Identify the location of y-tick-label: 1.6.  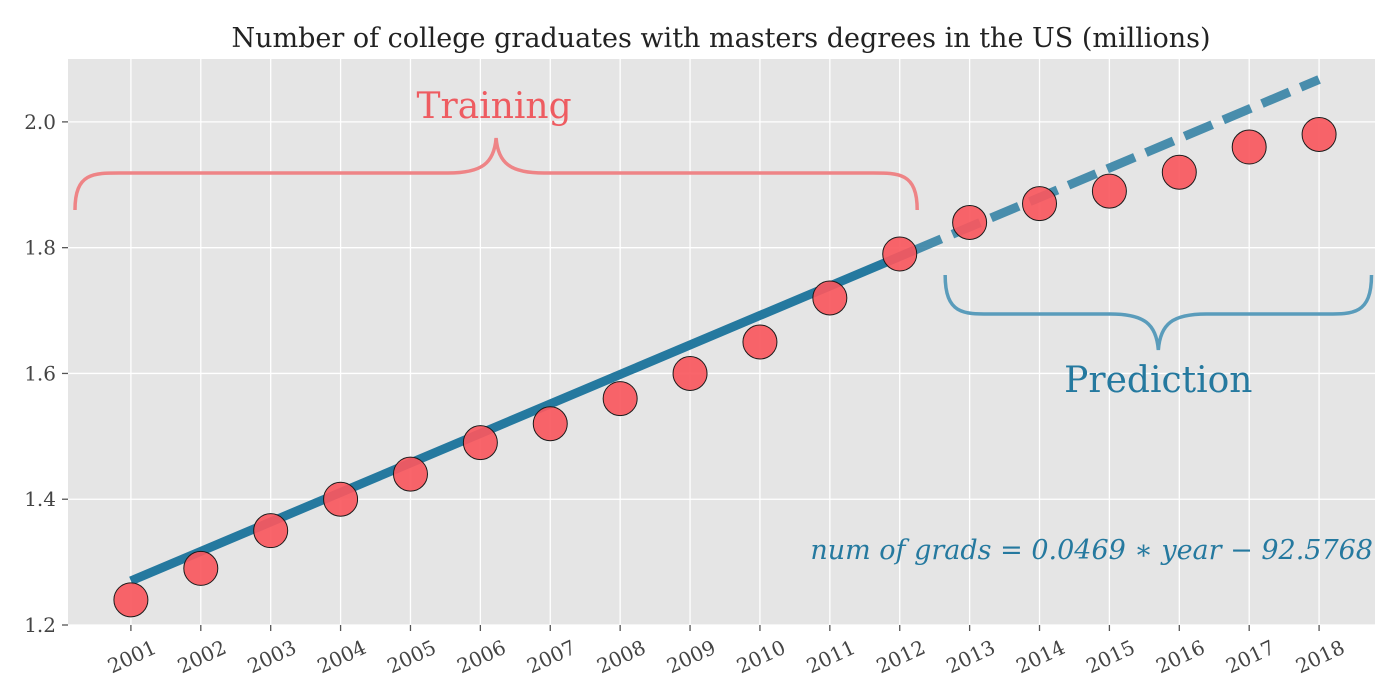
(40, 373).